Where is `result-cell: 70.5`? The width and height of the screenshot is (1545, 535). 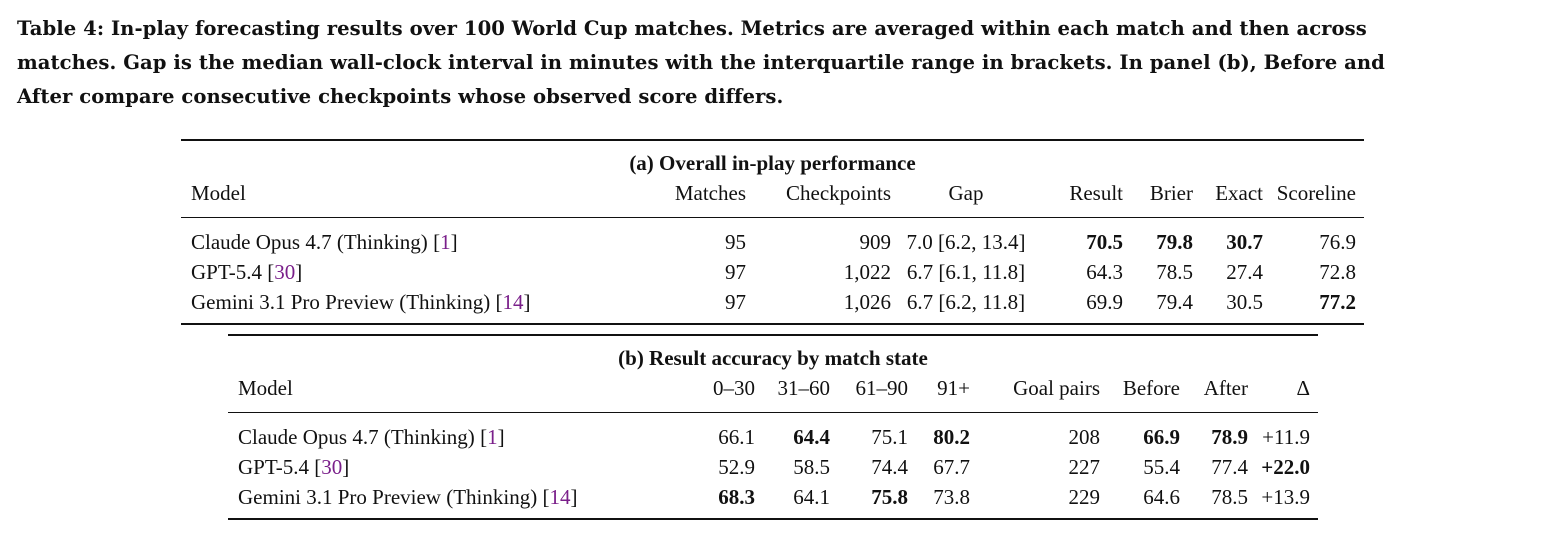
result-cell: 70.5 is located at coordinates (1104, 242).